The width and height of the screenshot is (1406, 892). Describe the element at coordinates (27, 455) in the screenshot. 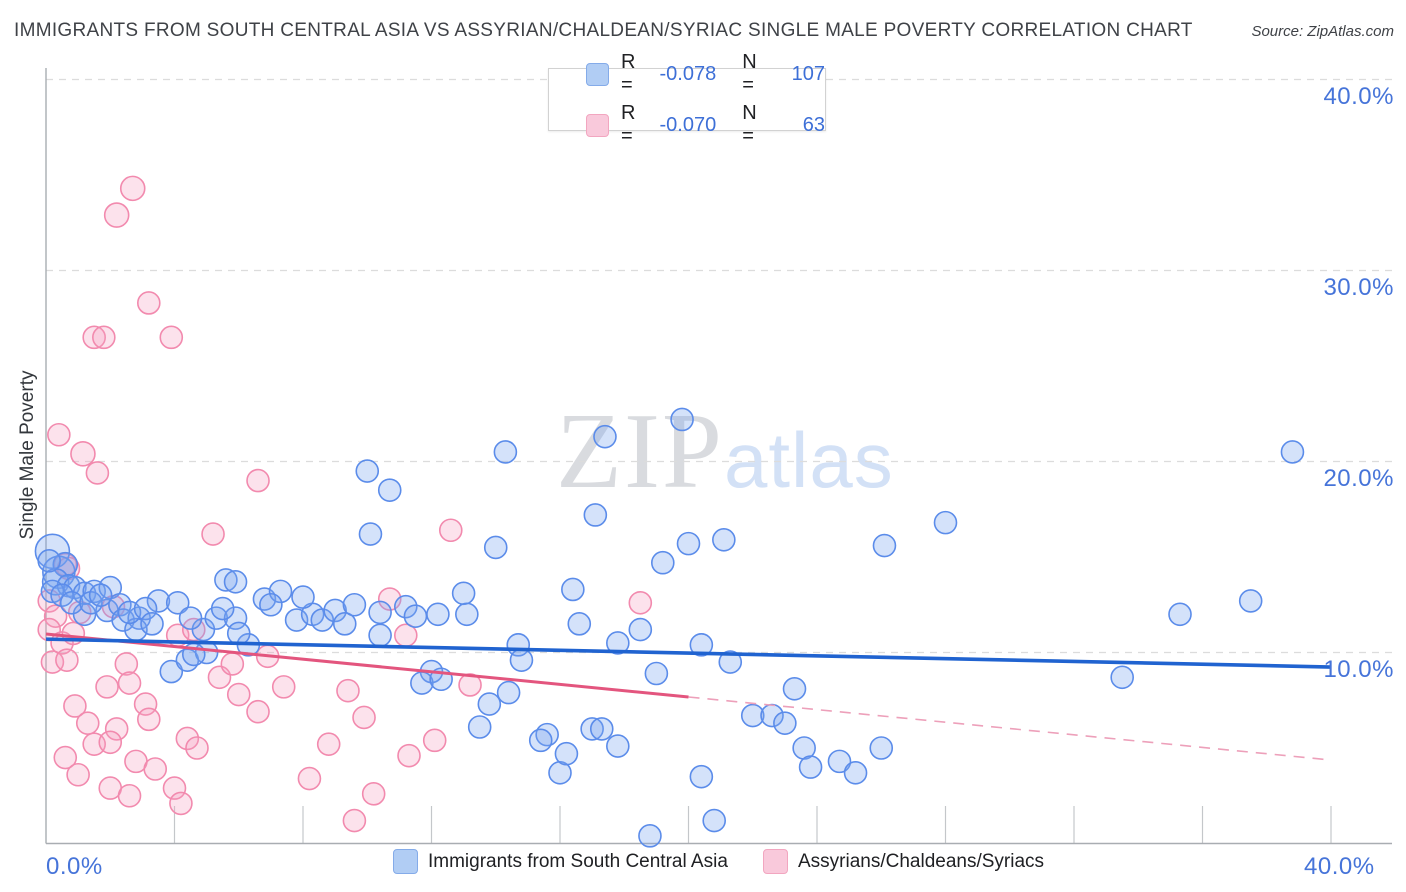

I see `y-axis-title: Single Male Poverty` at that location.